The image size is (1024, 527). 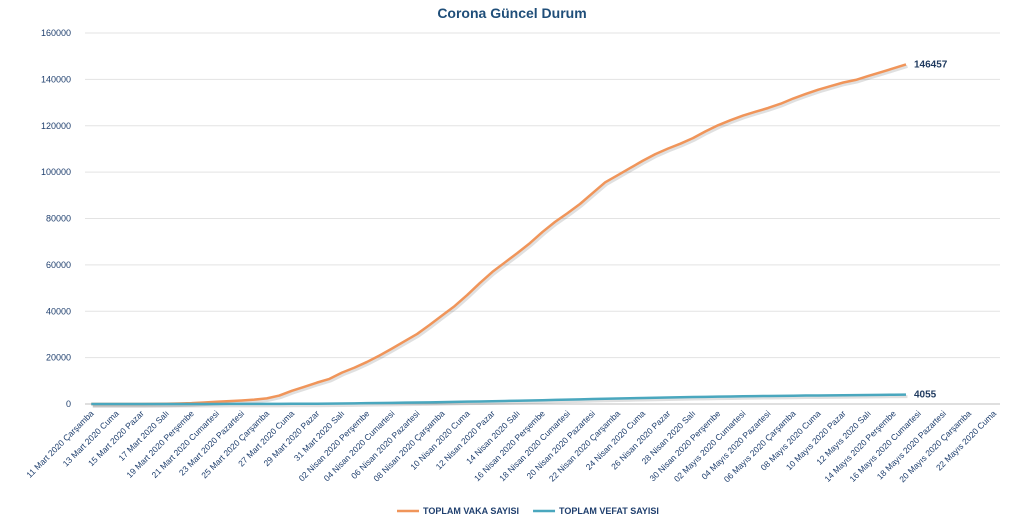 What do you see at coordinates (56, 33) in the screenshot?
I see `y-tick-label: 160000` at bounding box center [56, 33].